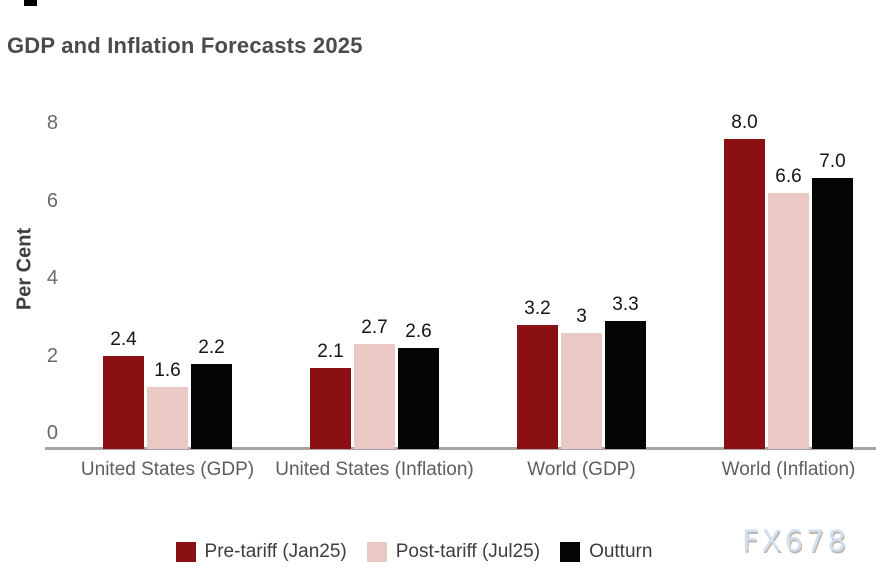 The width and height of the screenshot is (876, 580). I want to click on corner-mark, so click(30, 3).